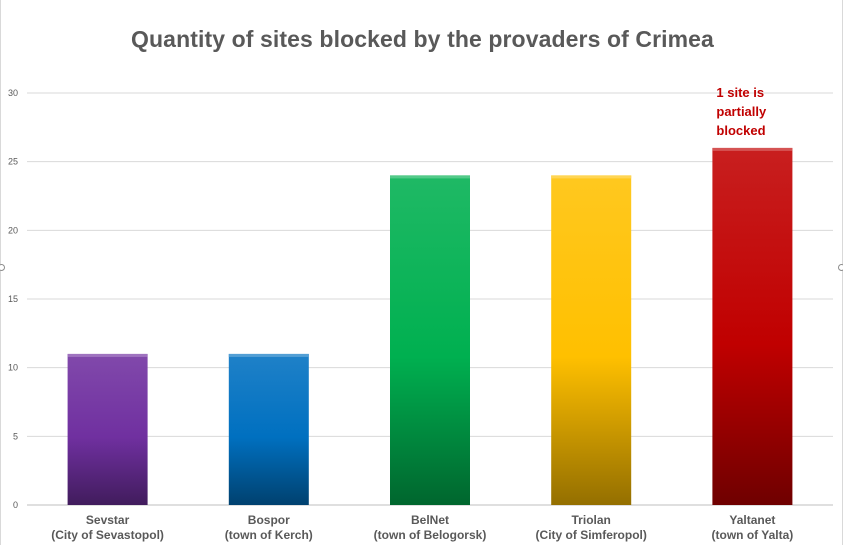 This screenshot has height=545, width=843. What do you see at coordinates (840, 267) in the screenshot?
I see `resize-handle-right` at bounding box center [840, 267].